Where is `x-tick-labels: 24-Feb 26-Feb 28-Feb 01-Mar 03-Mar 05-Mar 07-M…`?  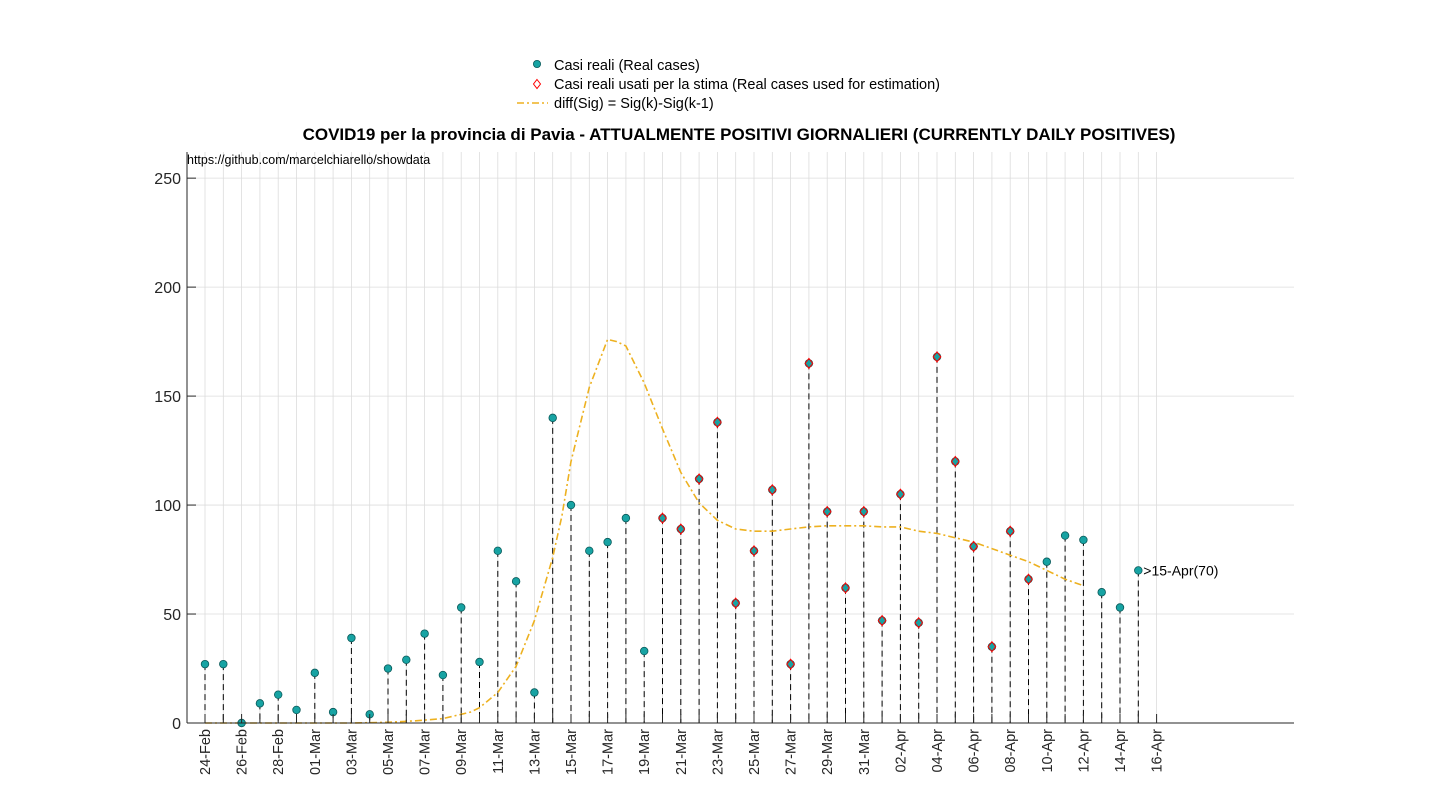
x-tick-labels: 24-Feb 26-Feb 28-Feb 01-Mar 03-Mar 05-Mar 07-M… is located at coordinates (682, 752).